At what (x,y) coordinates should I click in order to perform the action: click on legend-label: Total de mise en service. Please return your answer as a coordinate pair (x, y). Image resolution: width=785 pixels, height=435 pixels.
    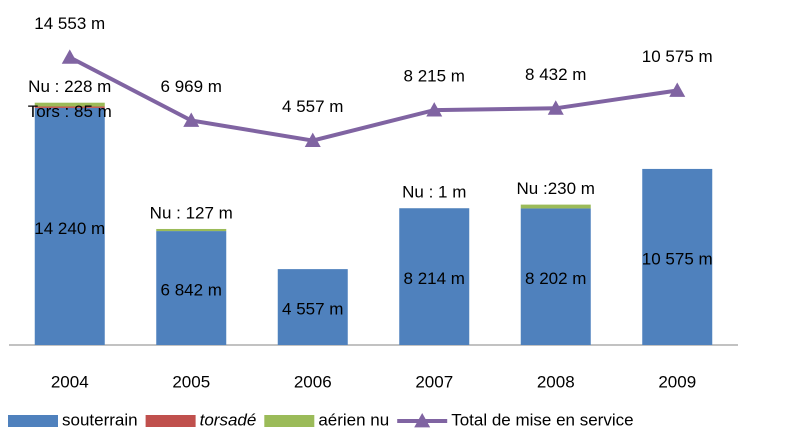
    Looking at the image, I should click on (542, 419).